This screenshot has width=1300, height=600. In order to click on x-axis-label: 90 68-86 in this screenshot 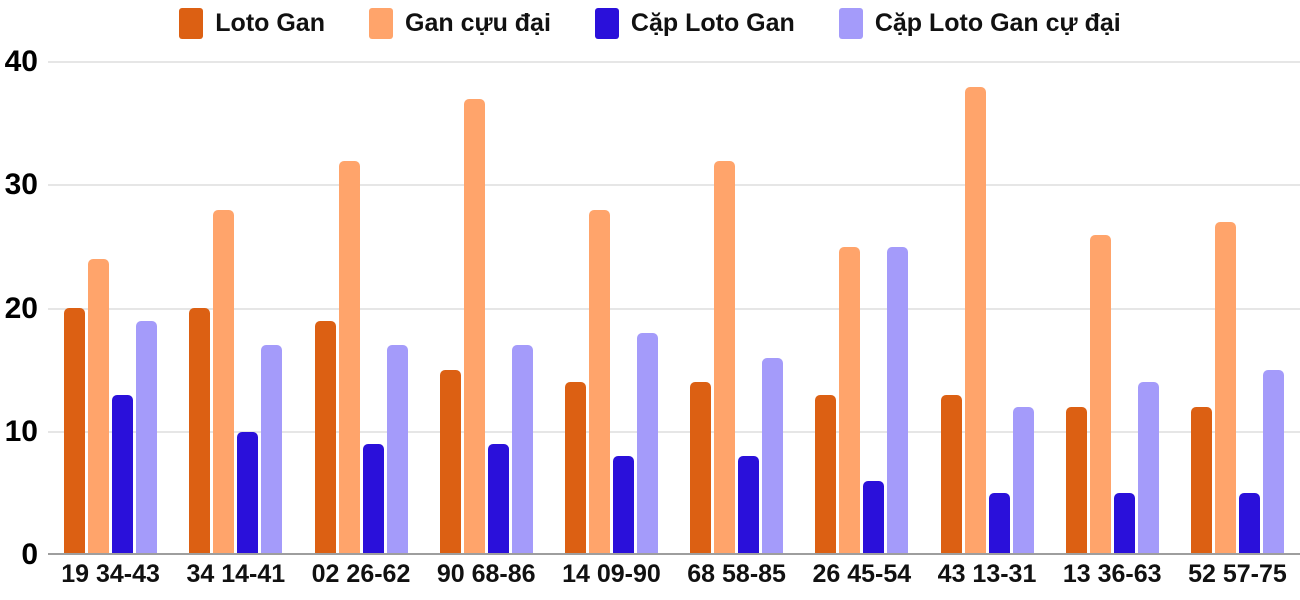, I will do `click(486, 574)`.